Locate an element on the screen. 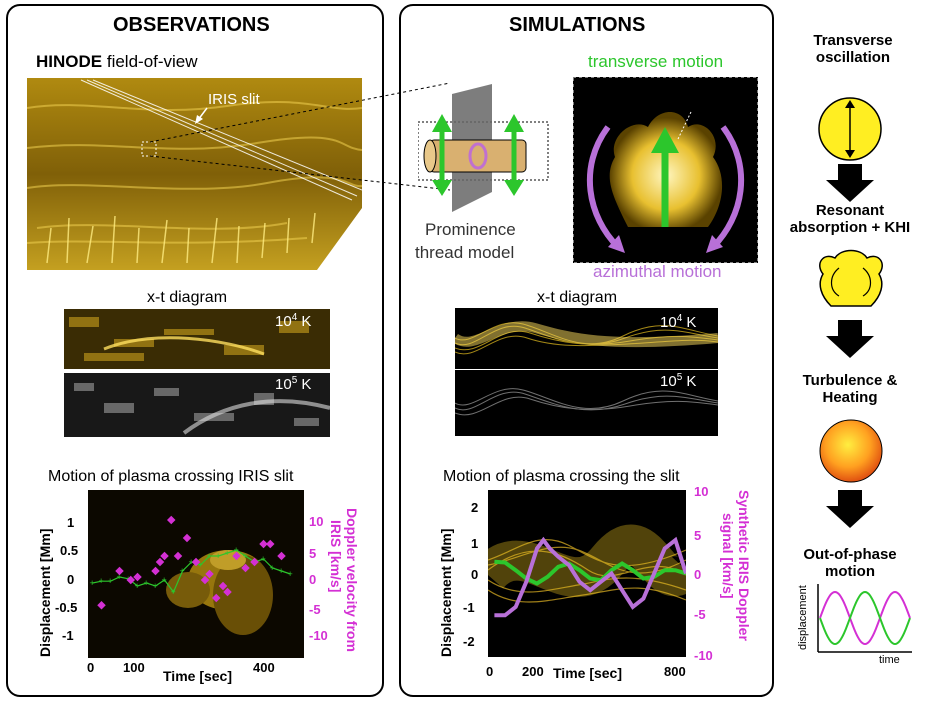 The image size is (930, 702). mini-xlabel: time is located at coordinates (889, 660).